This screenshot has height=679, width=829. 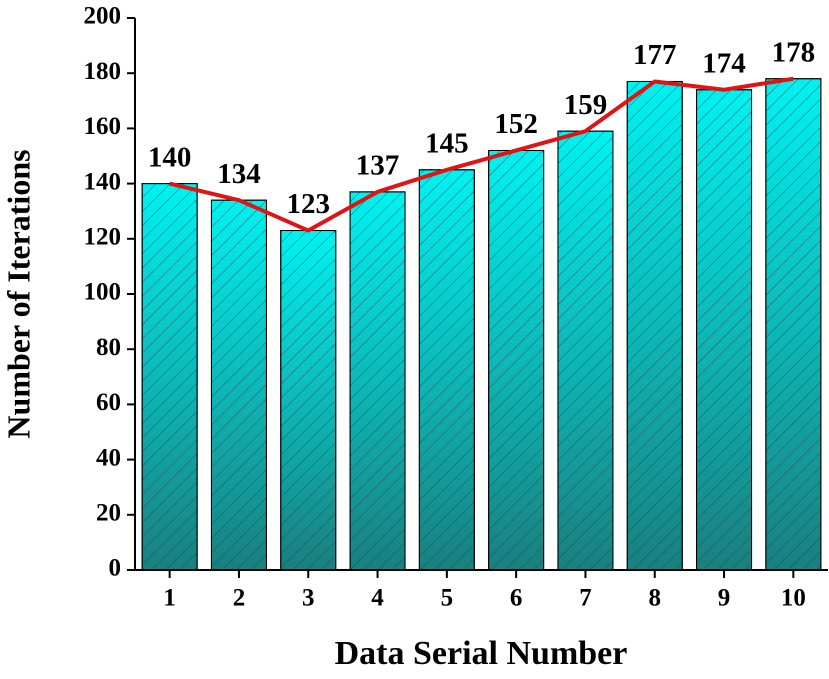 What do you see at coordinates (516, 598) in the screenshot?
I see `x-tick-label: 6` at bounding box center [516, 598].